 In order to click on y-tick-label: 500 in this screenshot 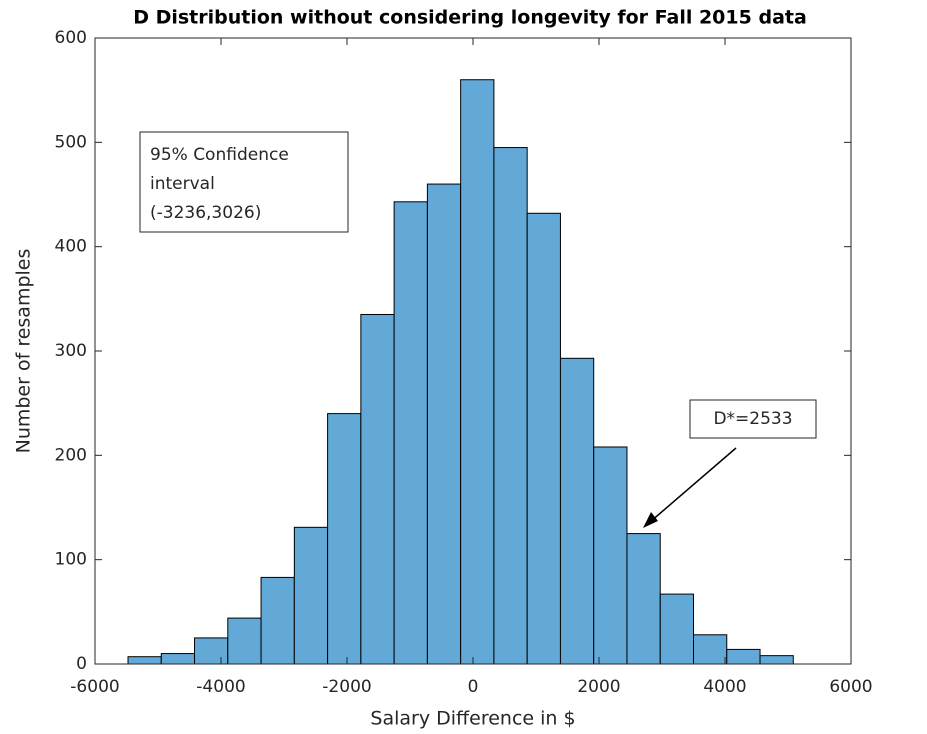, I will do `click(71, 142)`.